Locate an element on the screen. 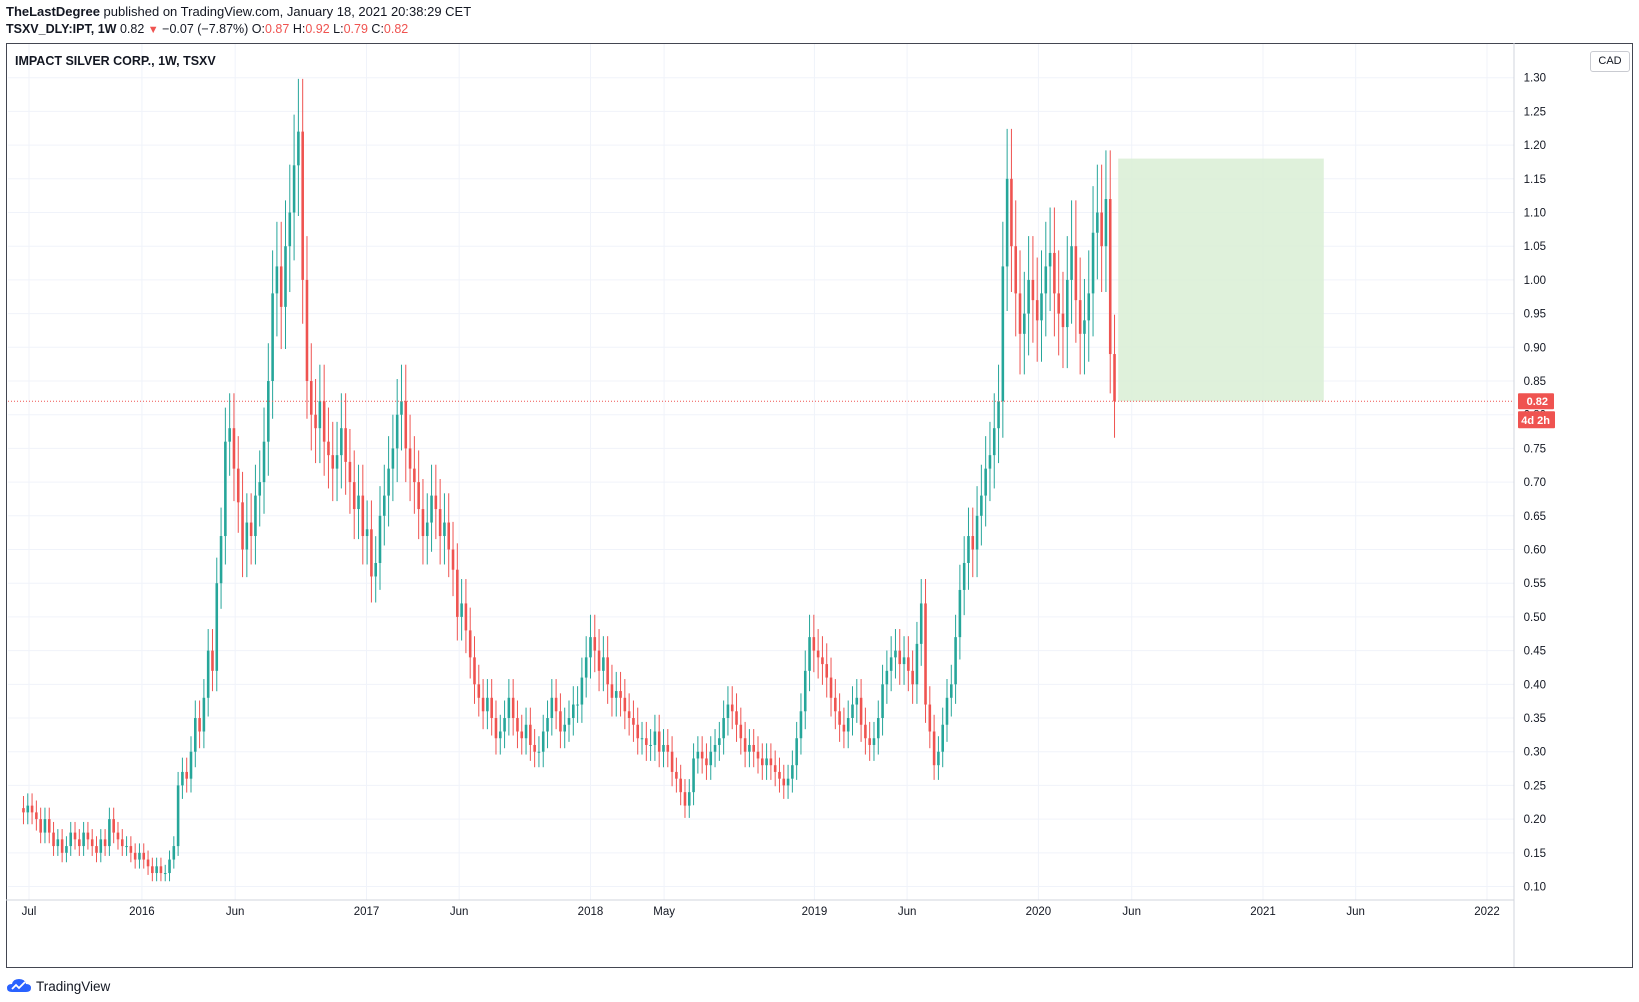  x-tick-label: May is located at coordinates (664, 912).